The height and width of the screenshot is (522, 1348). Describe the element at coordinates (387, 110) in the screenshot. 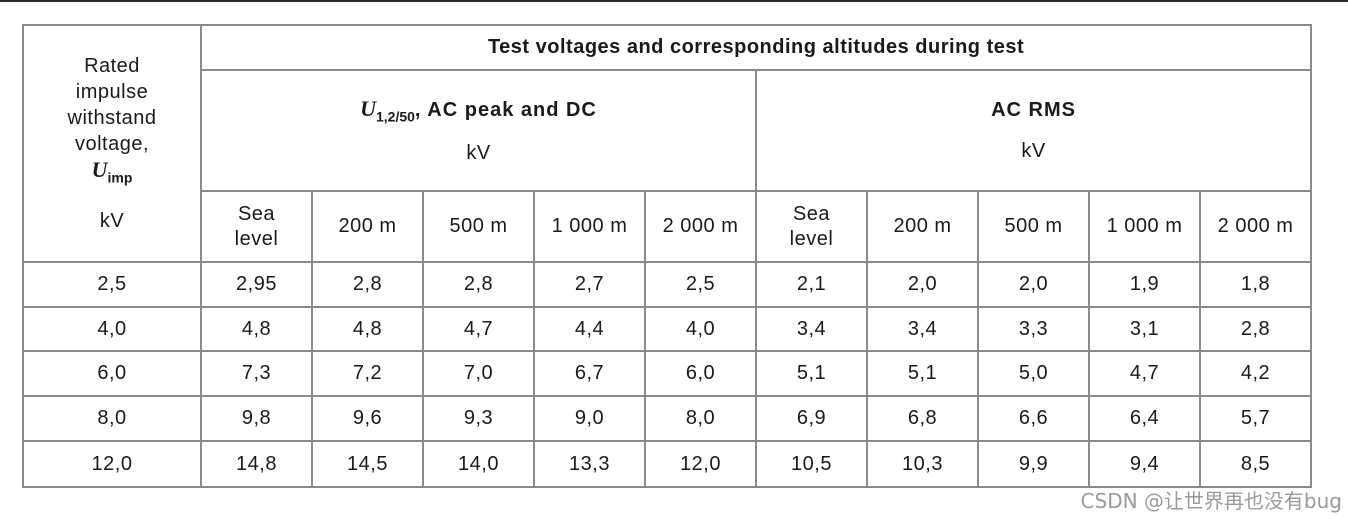

I see `group-symbol-peak: U1,2/50` at that location.